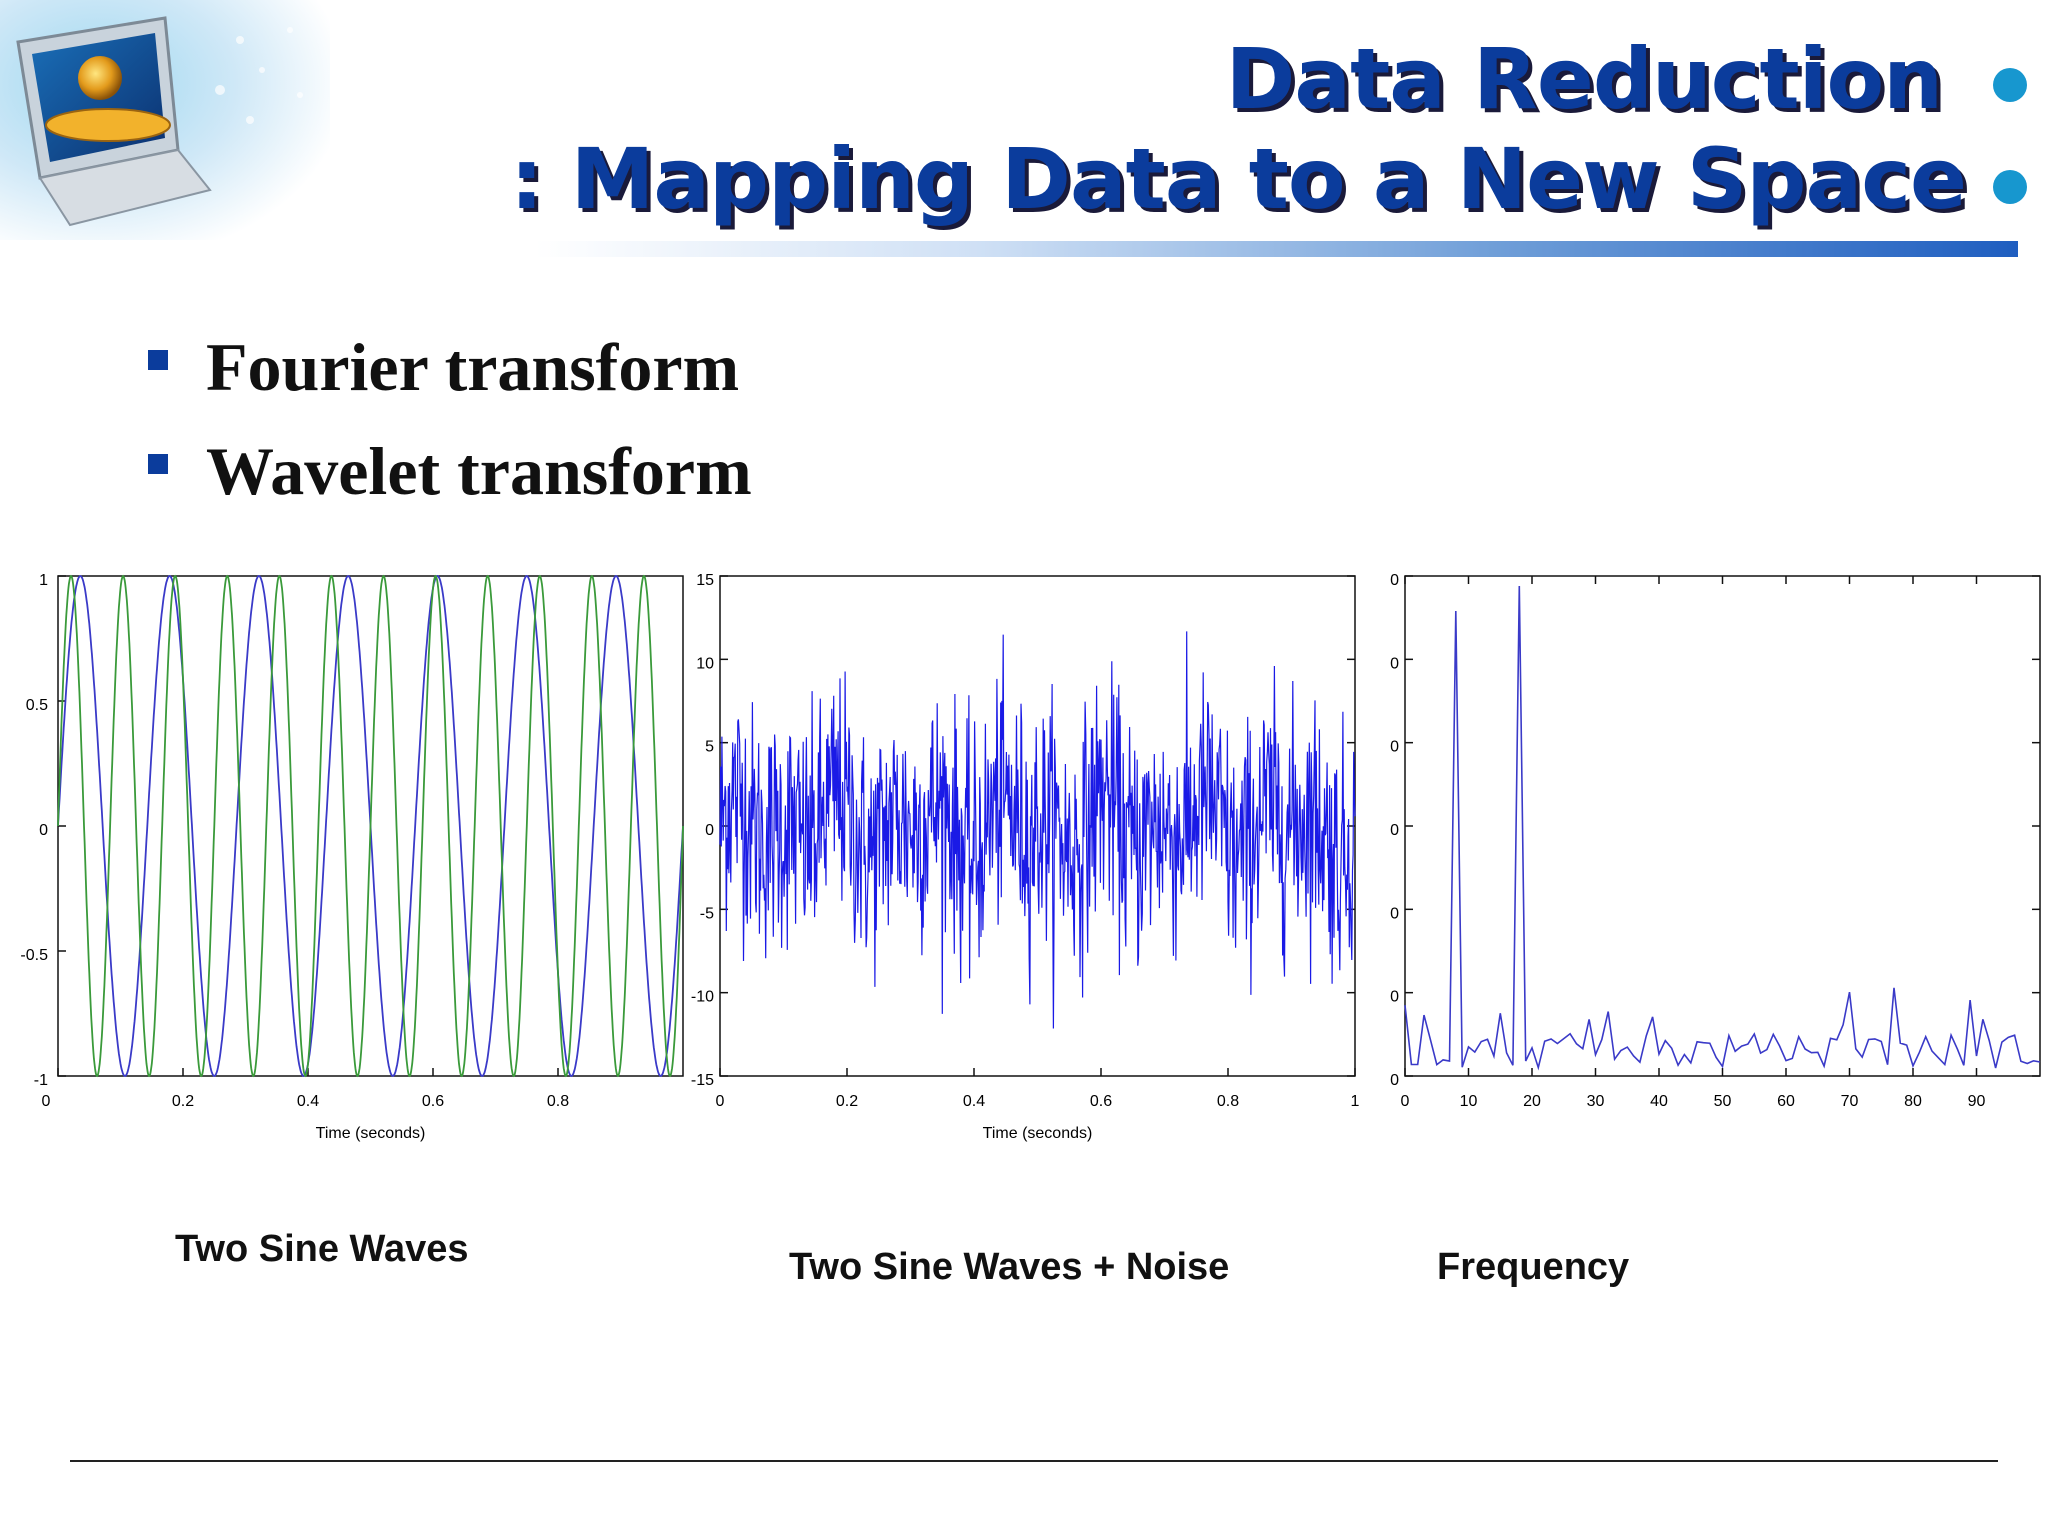 The height and width of the screenshot is (1536, 2048). Describe the element at coordinates (34, 955) in the screenshot. I see `y-tick-label: -0.5` at that location.